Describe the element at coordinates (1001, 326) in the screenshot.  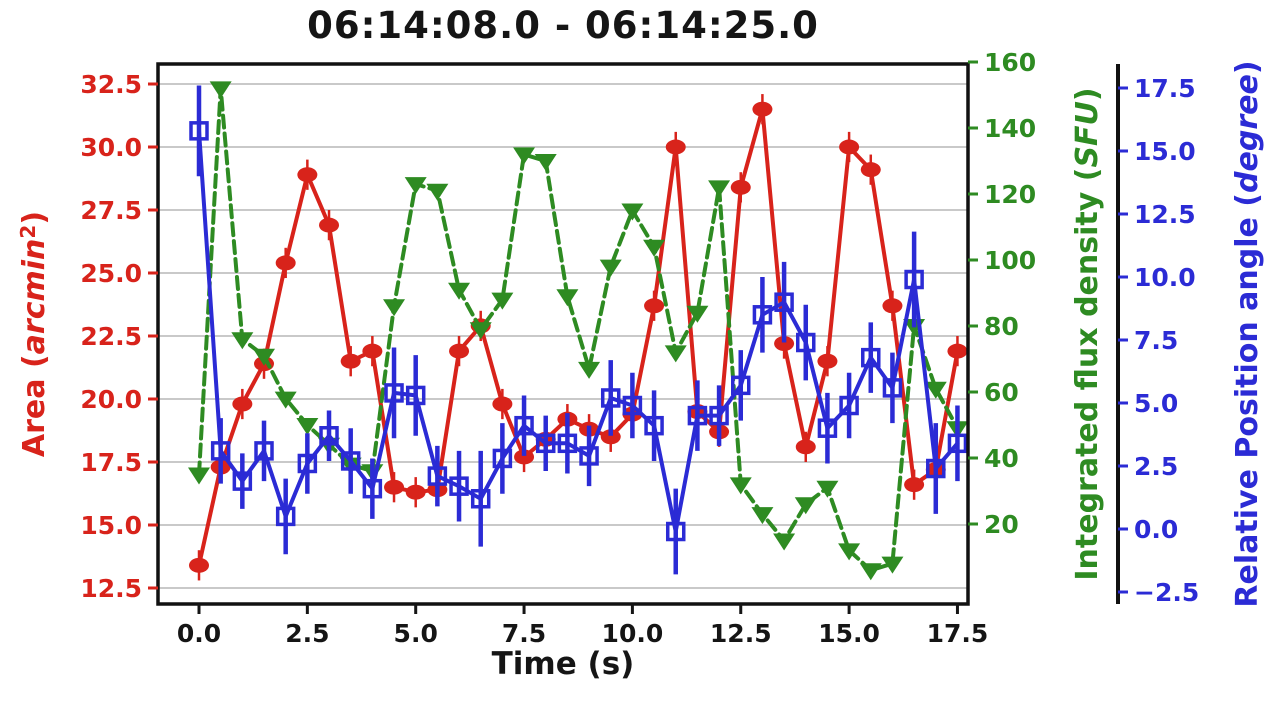
I see `right-inner-axis-tick-label: 80` at that location.